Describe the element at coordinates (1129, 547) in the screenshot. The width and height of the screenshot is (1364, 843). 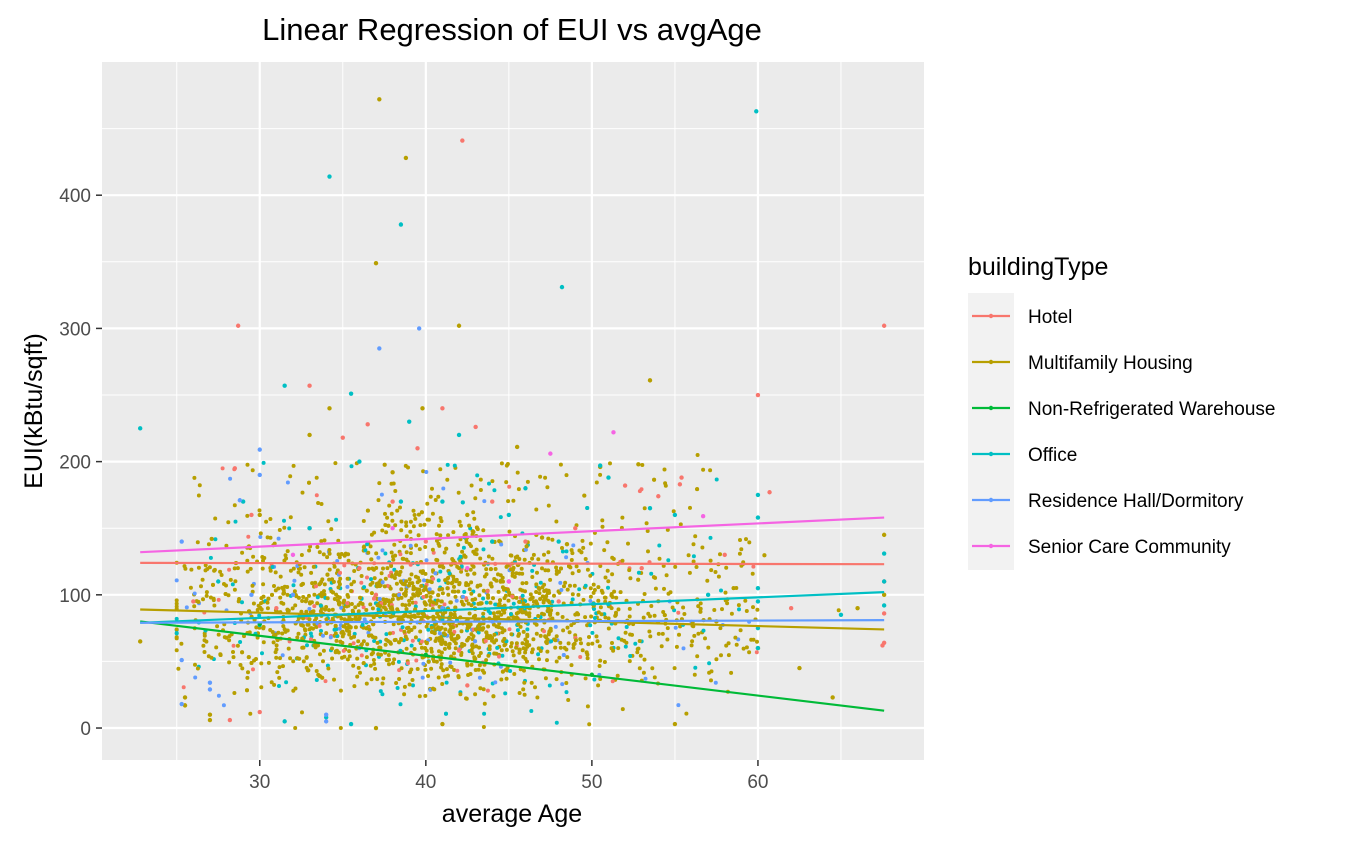
I see `legend-label: Senior Care Community` at that location.